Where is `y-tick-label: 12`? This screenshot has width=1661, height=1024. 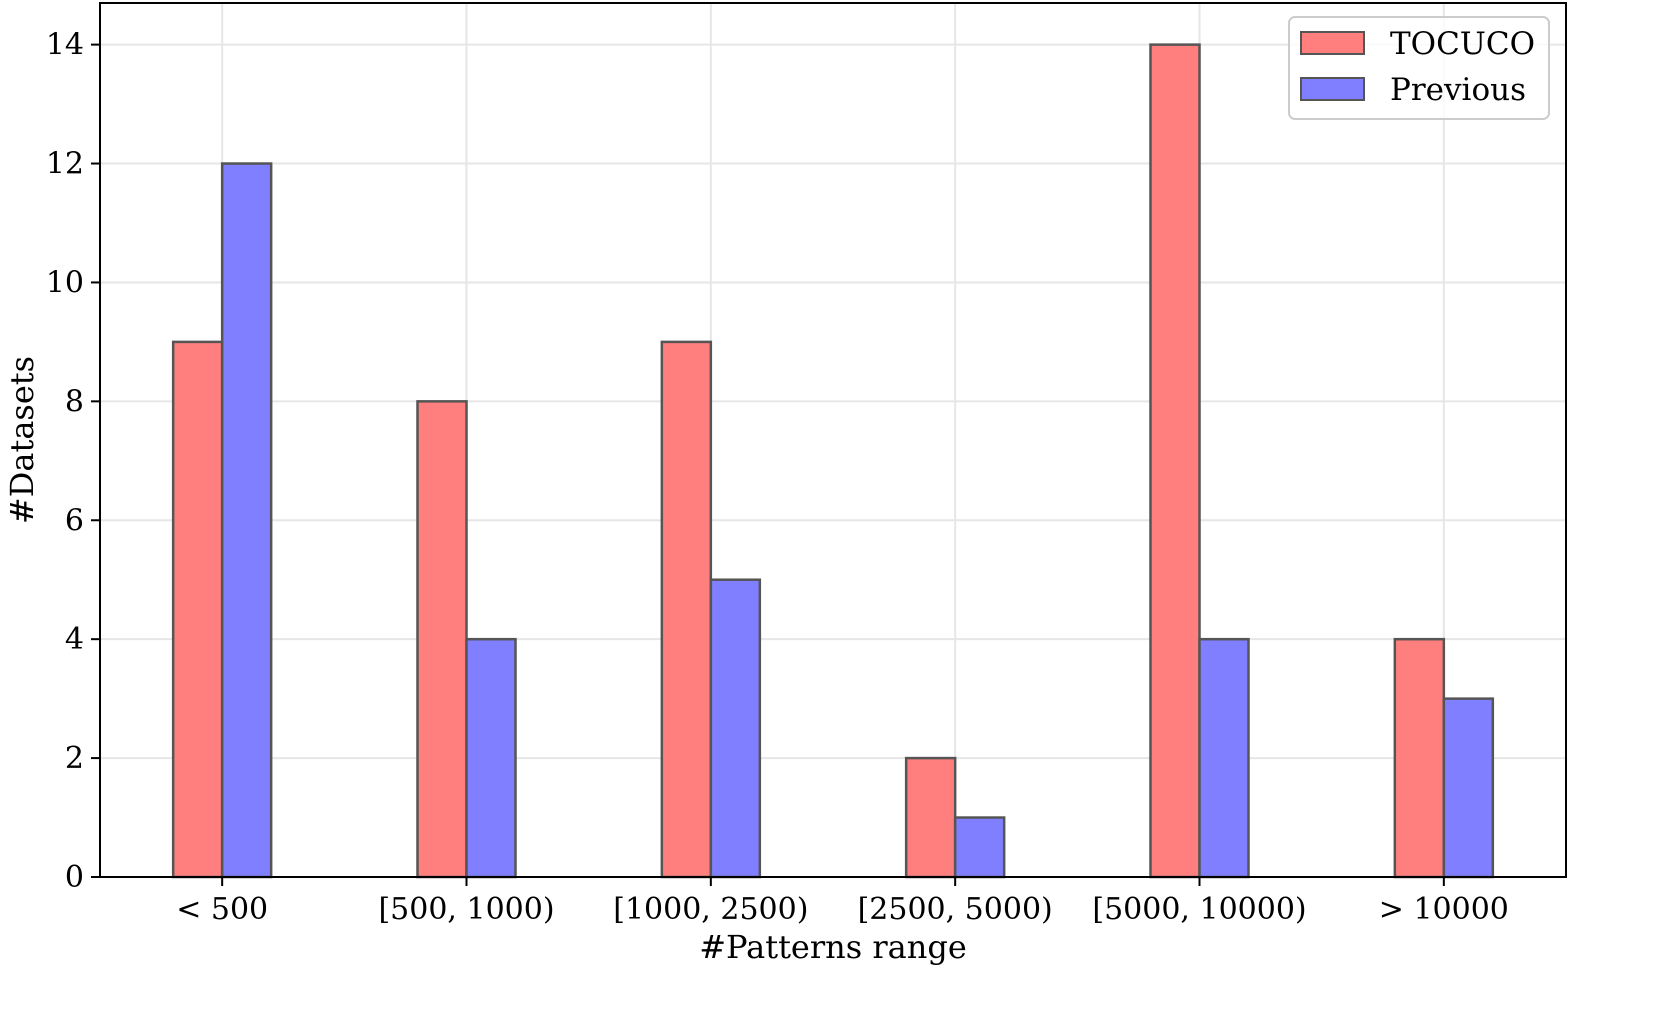 y-tick-label: 12 is located at coordinates (65, 164).